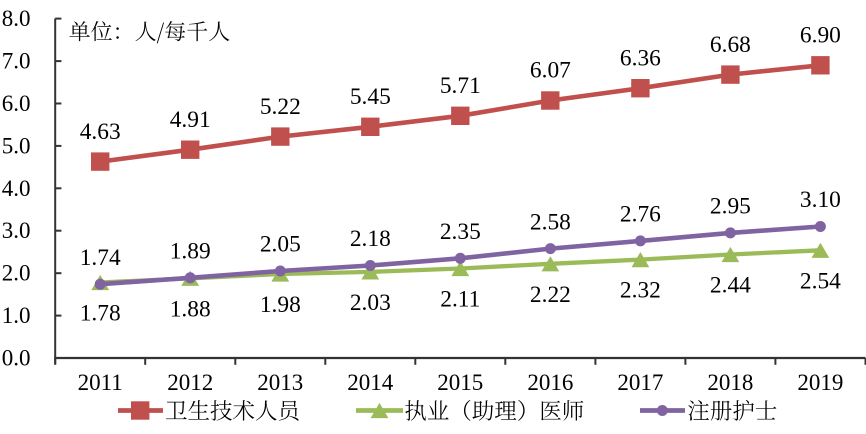  What do you see at coordinates (16, 61) in the screenshot?
I see `svg-text: 7.0` at bounding box center [16, 61].